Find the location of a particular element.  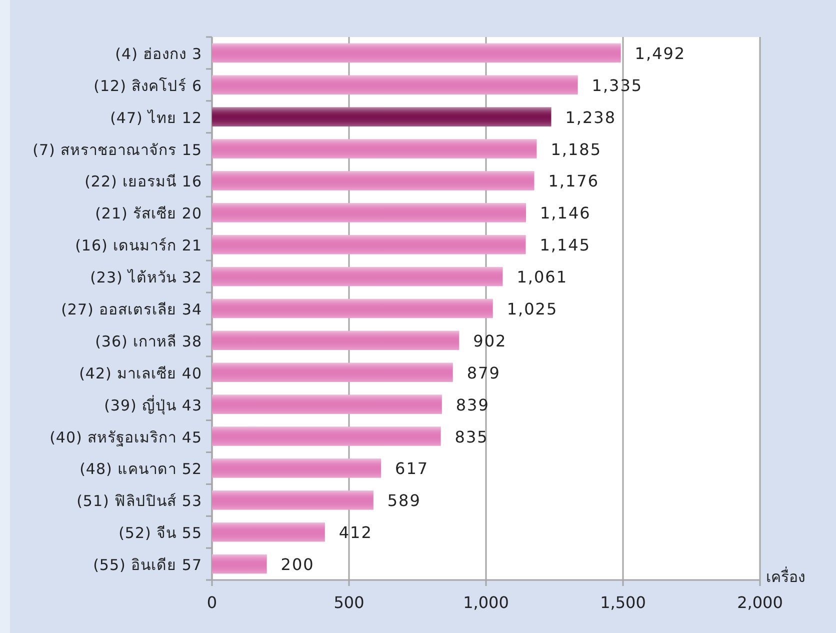

data-label: 1,061 is located at coordinates (542, 277).